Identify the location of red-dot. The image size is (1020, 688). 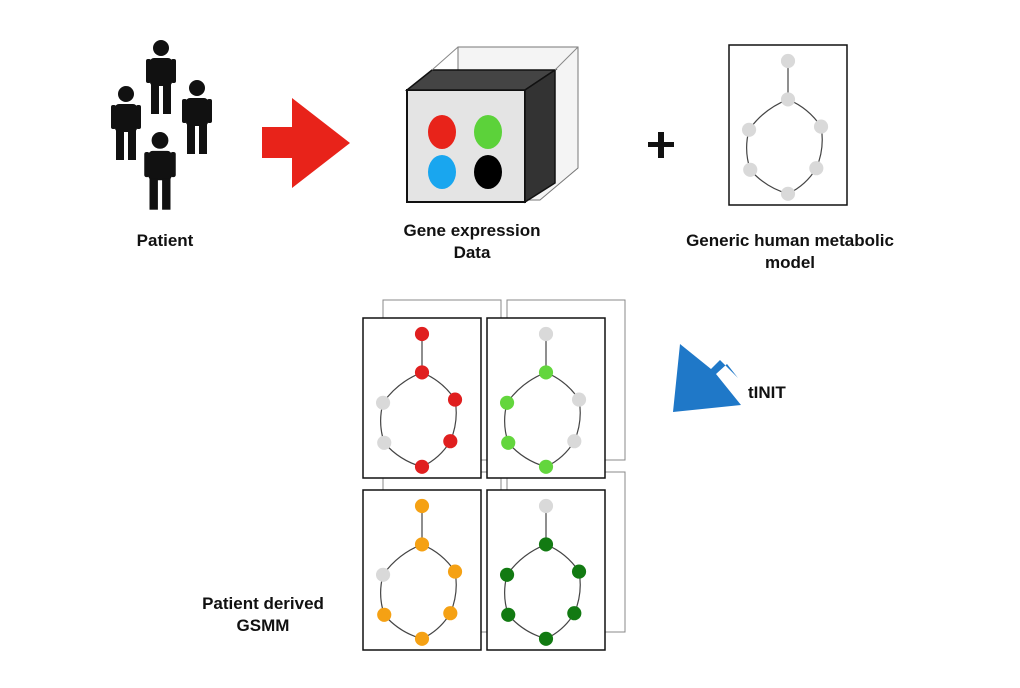
(442, 132).